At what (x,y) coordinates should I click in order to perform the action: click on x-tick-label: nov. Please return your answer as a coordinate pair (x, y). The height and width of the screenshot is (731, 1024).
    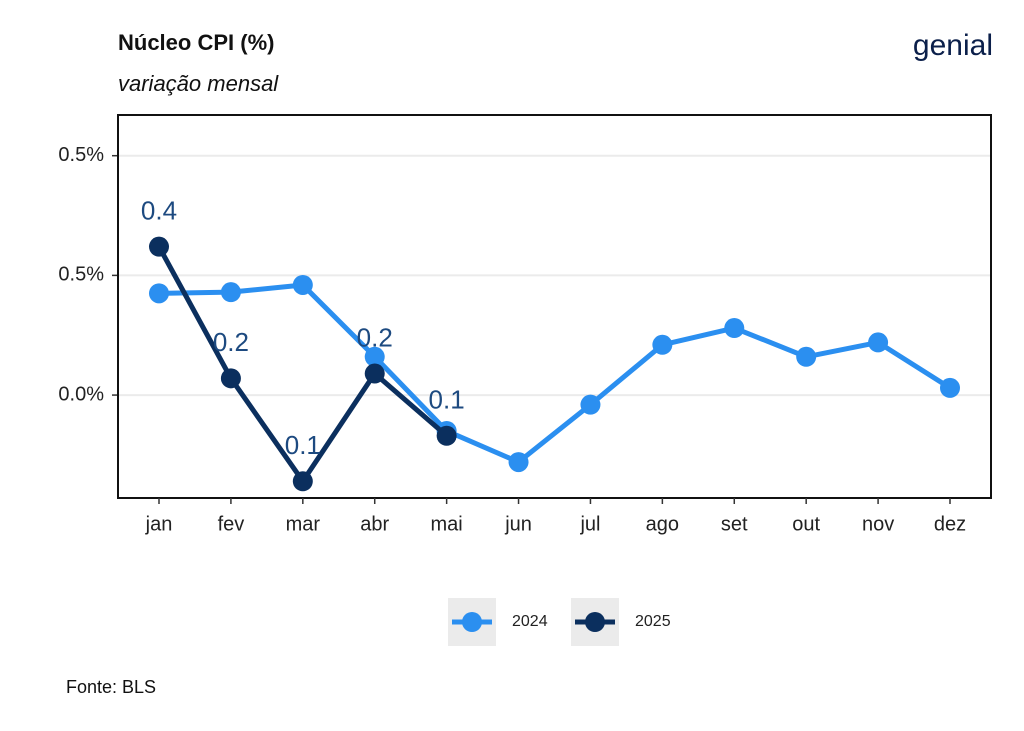
    Looking at the image, I should click on (878, 524).